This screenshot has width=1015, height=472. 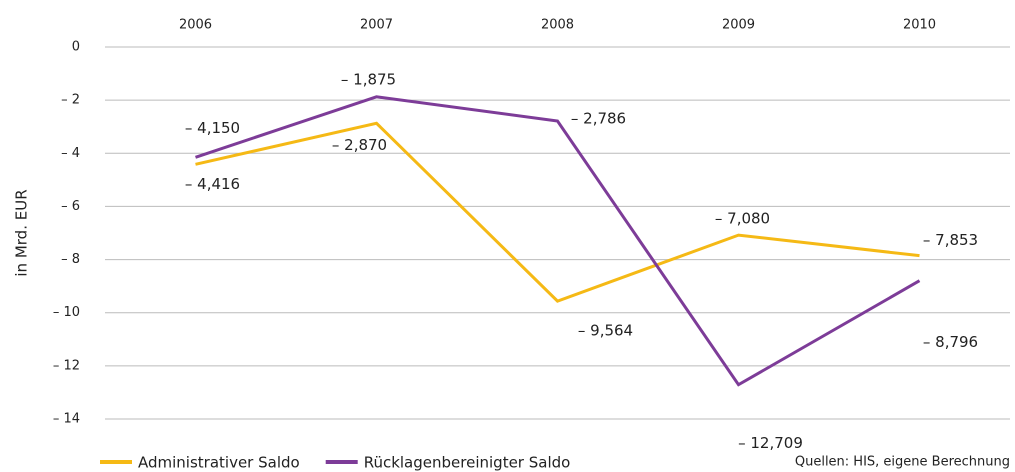 What do you see at coordinates (598, 119) in the screenshot?
I see `data-label: – 2,786` at bounding box center [598, 119].